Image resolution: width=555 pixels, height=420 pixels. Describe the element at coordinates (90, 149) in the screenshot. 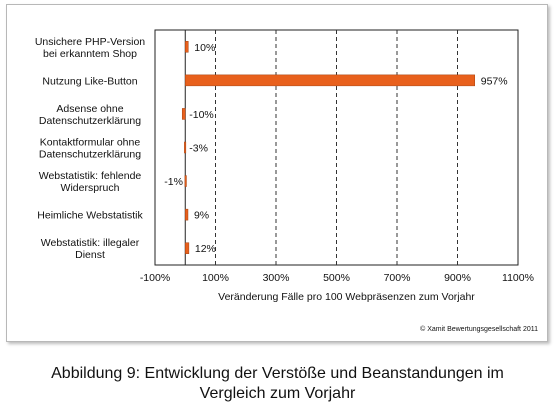

I see `category-label: Kontaktformular ohne Datenschutzerklärung` at that location.